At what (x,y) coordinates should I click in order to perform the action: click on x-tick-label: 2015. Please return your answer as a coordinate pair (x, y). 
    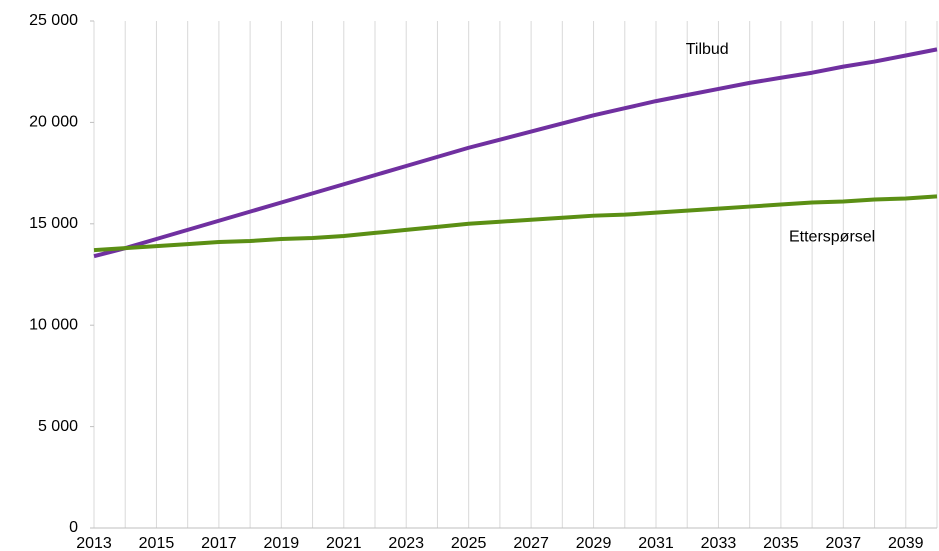
    Looking at the image, I should click on (157, 543).